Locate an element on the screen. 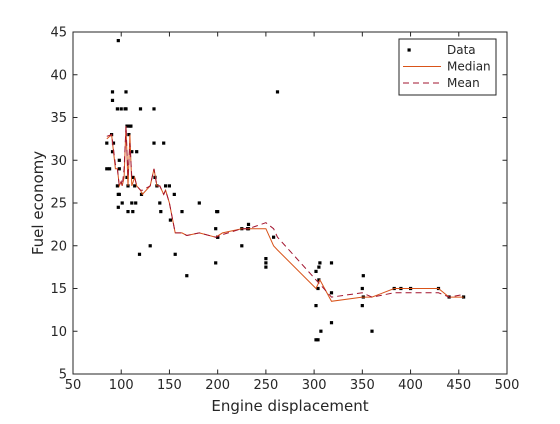 The width and height of the screenshot is (560, 424). legend-label-data: Data is located at coordinates (461, 50).